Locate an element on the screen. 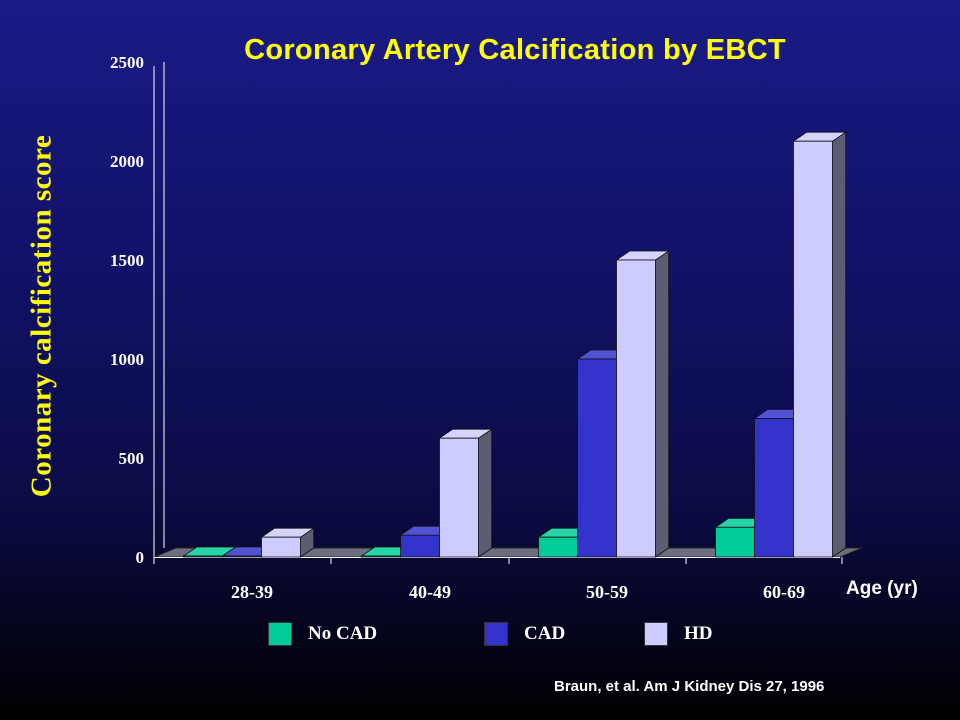  y-tick-label: 0 is located at coordinates (140, 557).